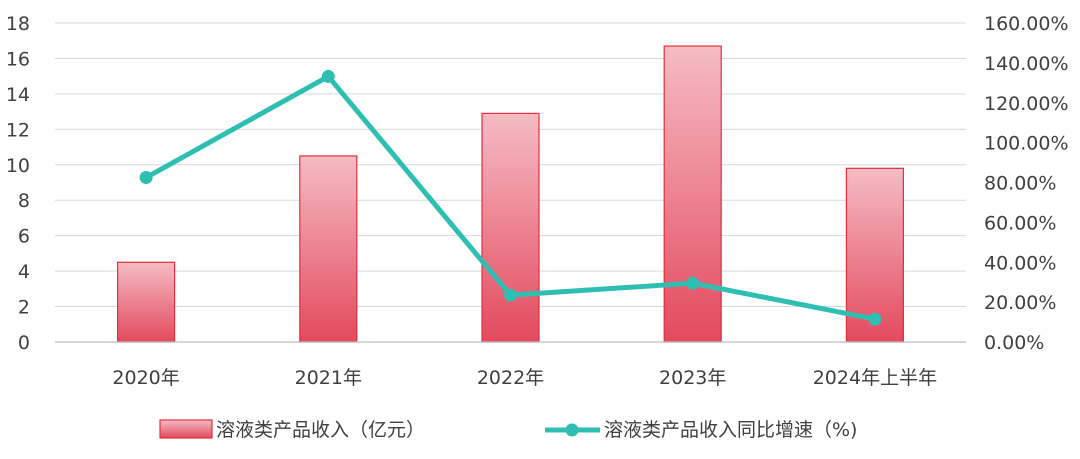 This screenshot has height=459, width=1080. What do you see at coordinates (1026, 24) in the screenshot?
I see `right-tick-label: 160.00%` at bounding box center [1026, 24].